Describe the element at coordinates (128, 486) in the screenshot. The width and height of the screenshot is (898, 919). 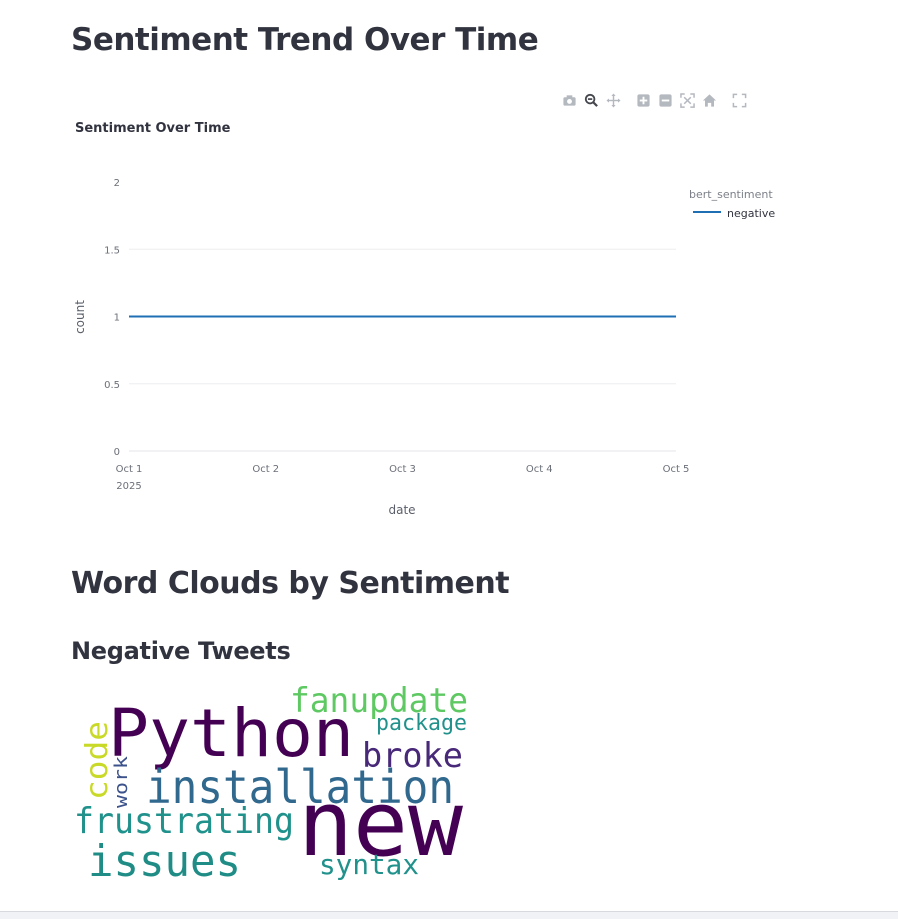
I see `x-tick-year-label: 2025` at that location.